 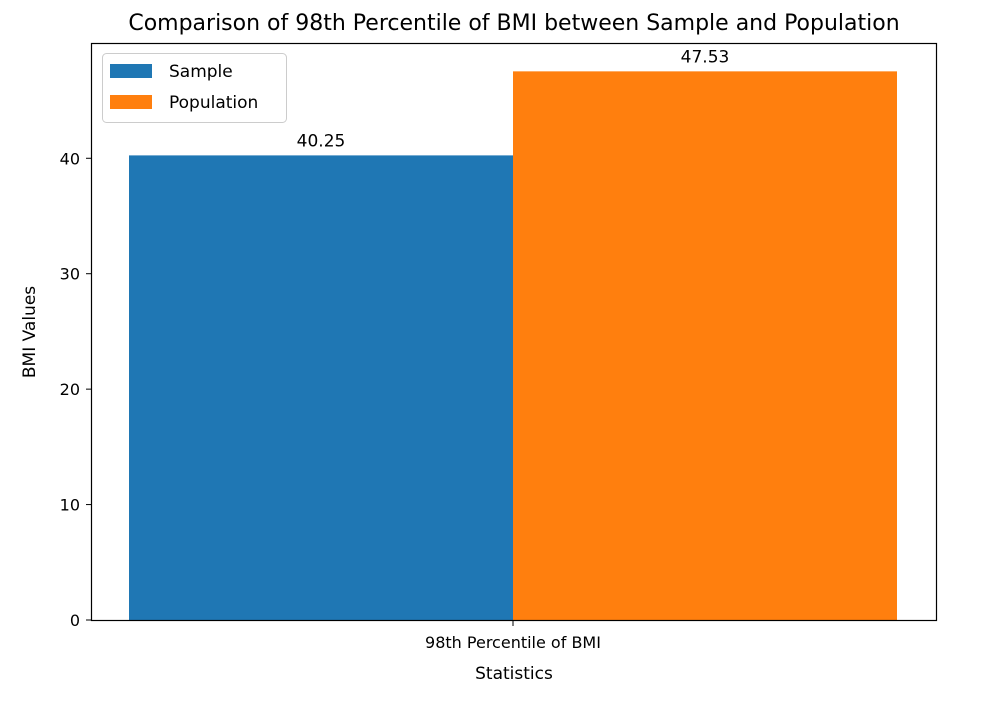 What do you see at coordinates (513, 99) in the screenshot?
I see `bar-value-labels: 40.25 47.53` at bounding box center [513, 99].